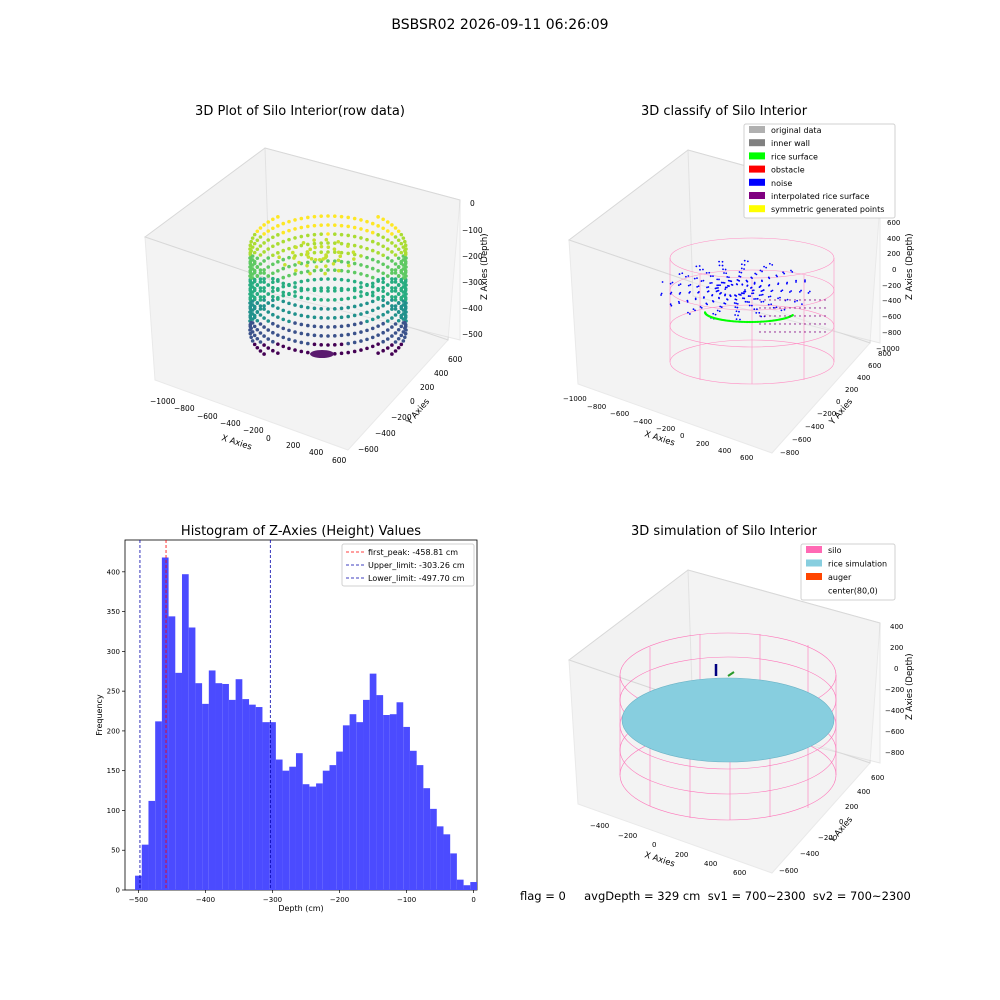 The height and width of the screenshot is (1000, 1000). Describe the element at coordinates (796, 130) in the screenshot. I see `legend-label: original data` at that location.